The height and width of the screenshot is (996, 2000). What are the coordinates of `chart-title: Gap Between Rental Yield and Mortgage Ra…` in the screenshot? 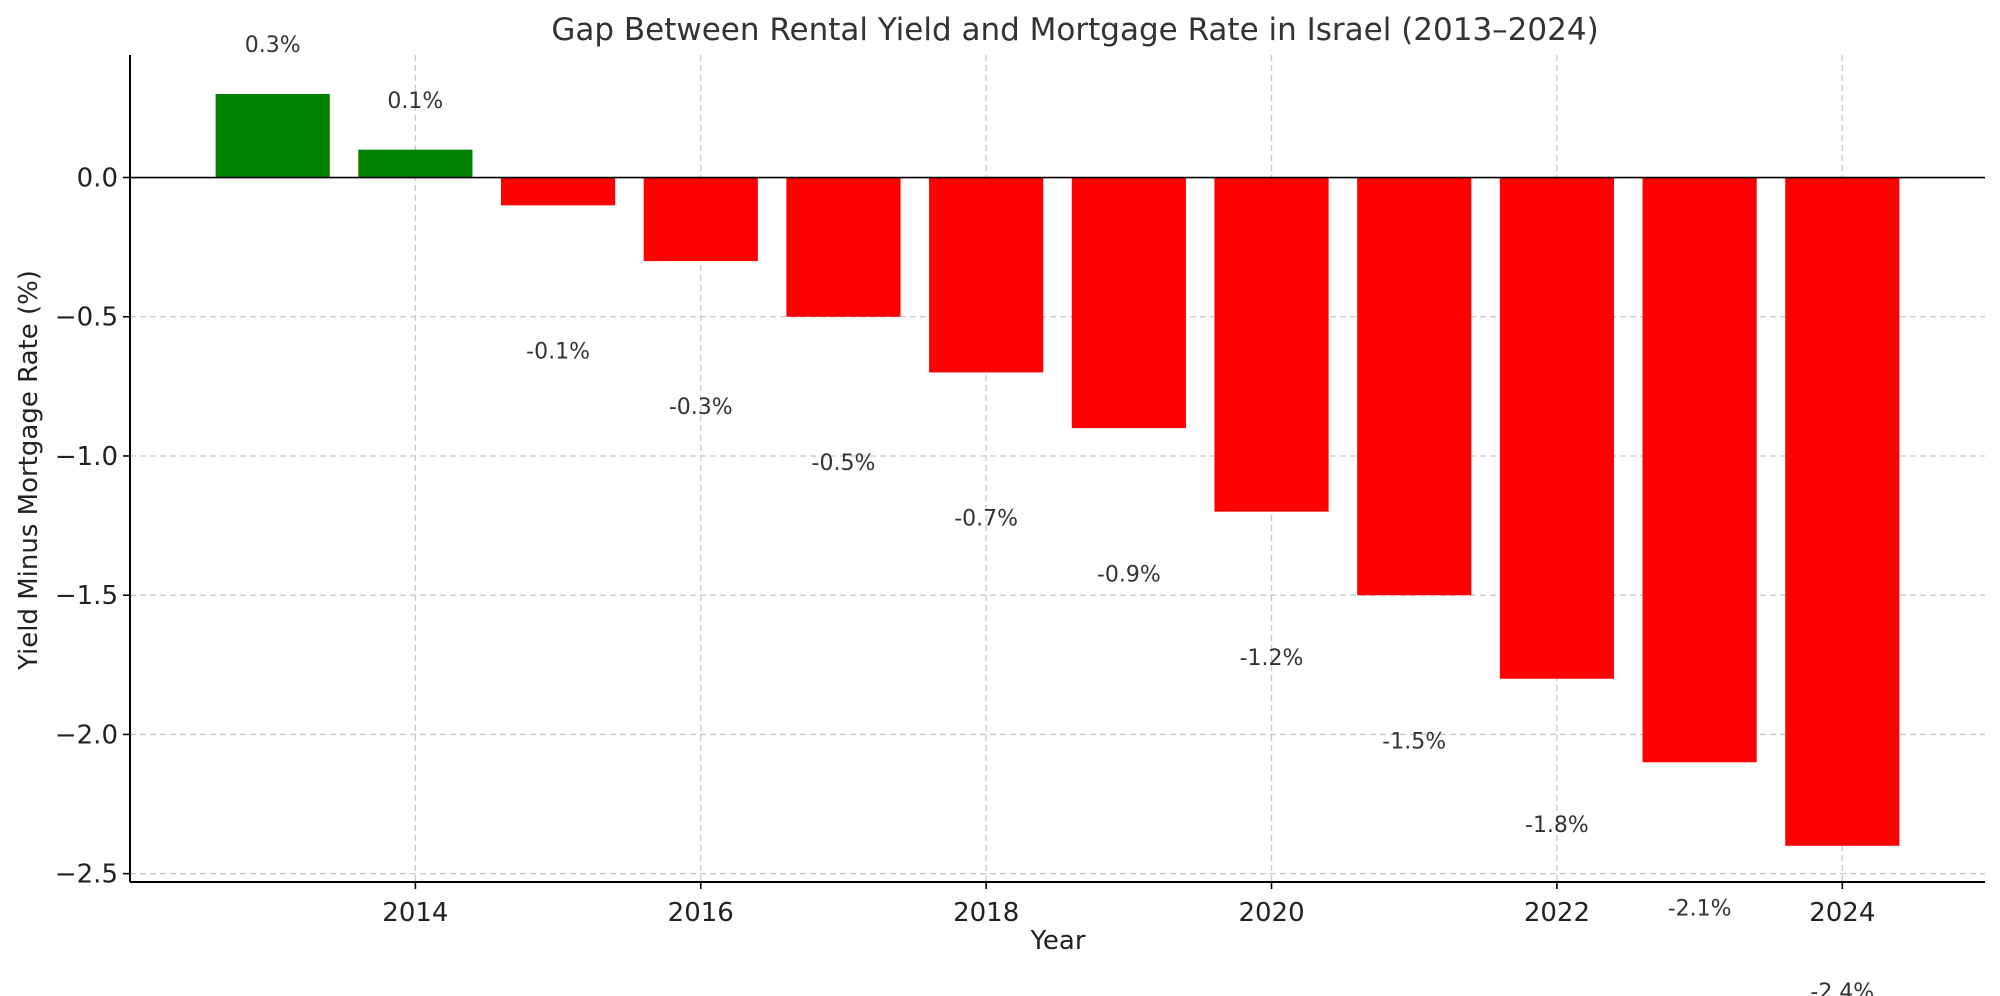 It's located at (1074, 30).